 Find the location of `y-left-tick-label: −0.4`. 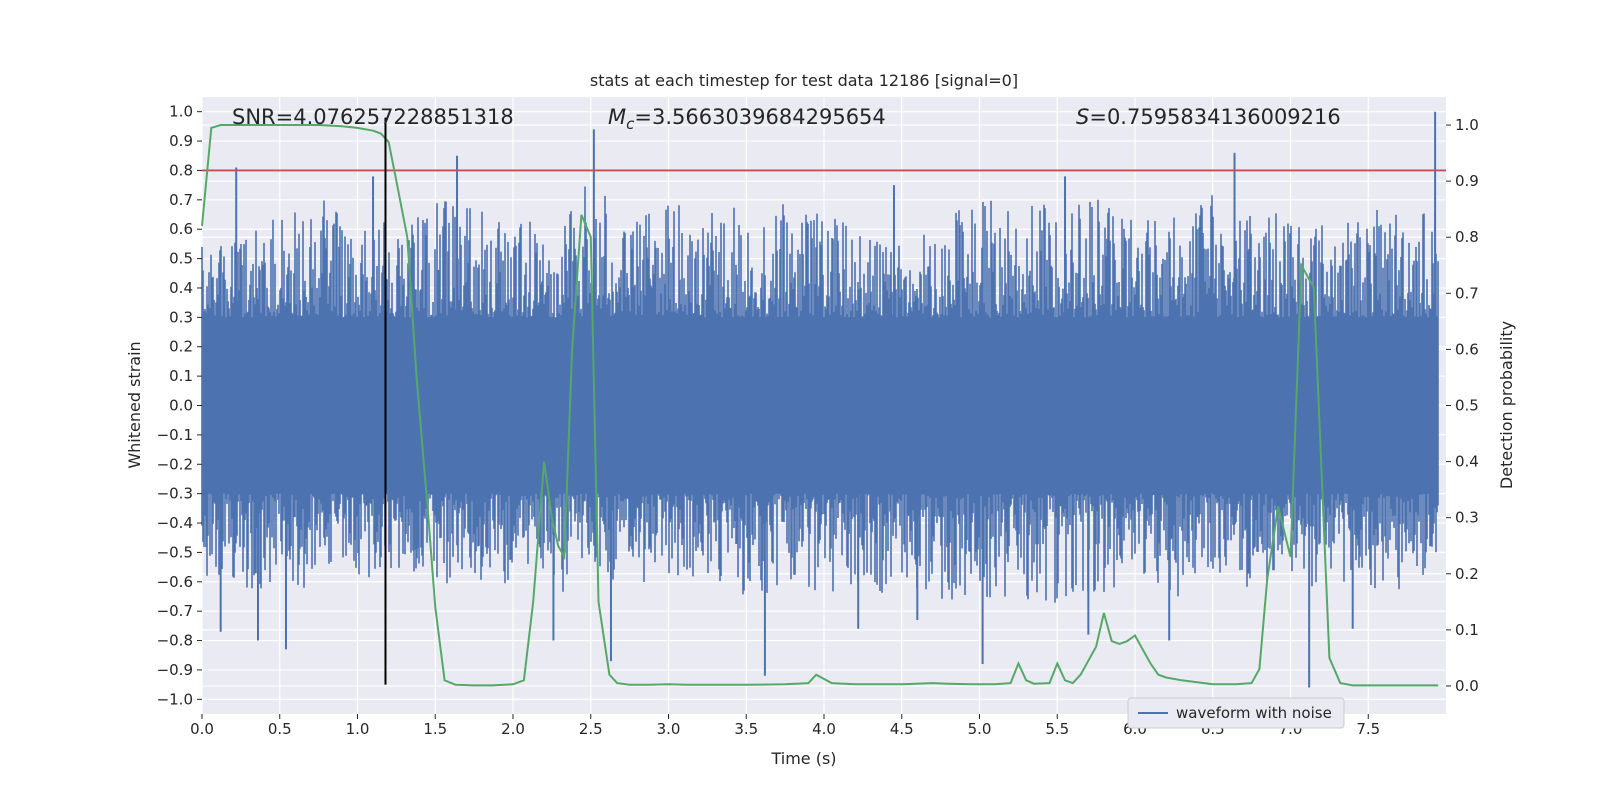

y-left-tick-label: −0.4 is located at coordinates (175, 523).